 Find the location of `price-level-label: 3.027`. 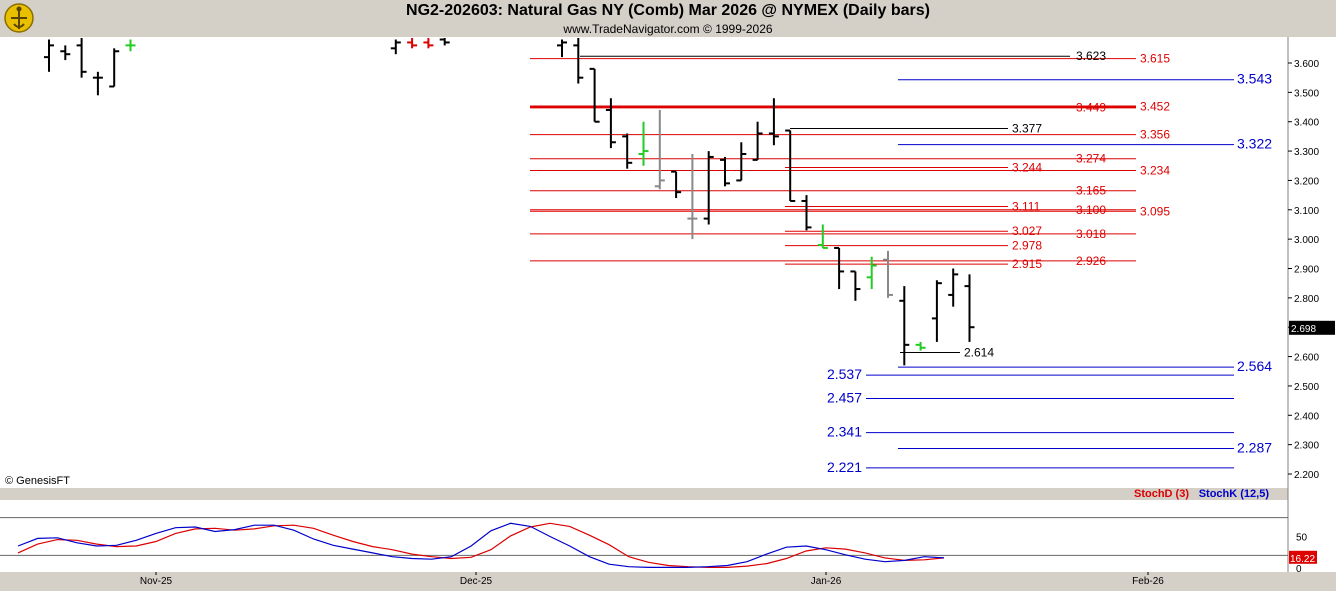

price-level-label: 3.027 is located at coordinates (1027, 231).